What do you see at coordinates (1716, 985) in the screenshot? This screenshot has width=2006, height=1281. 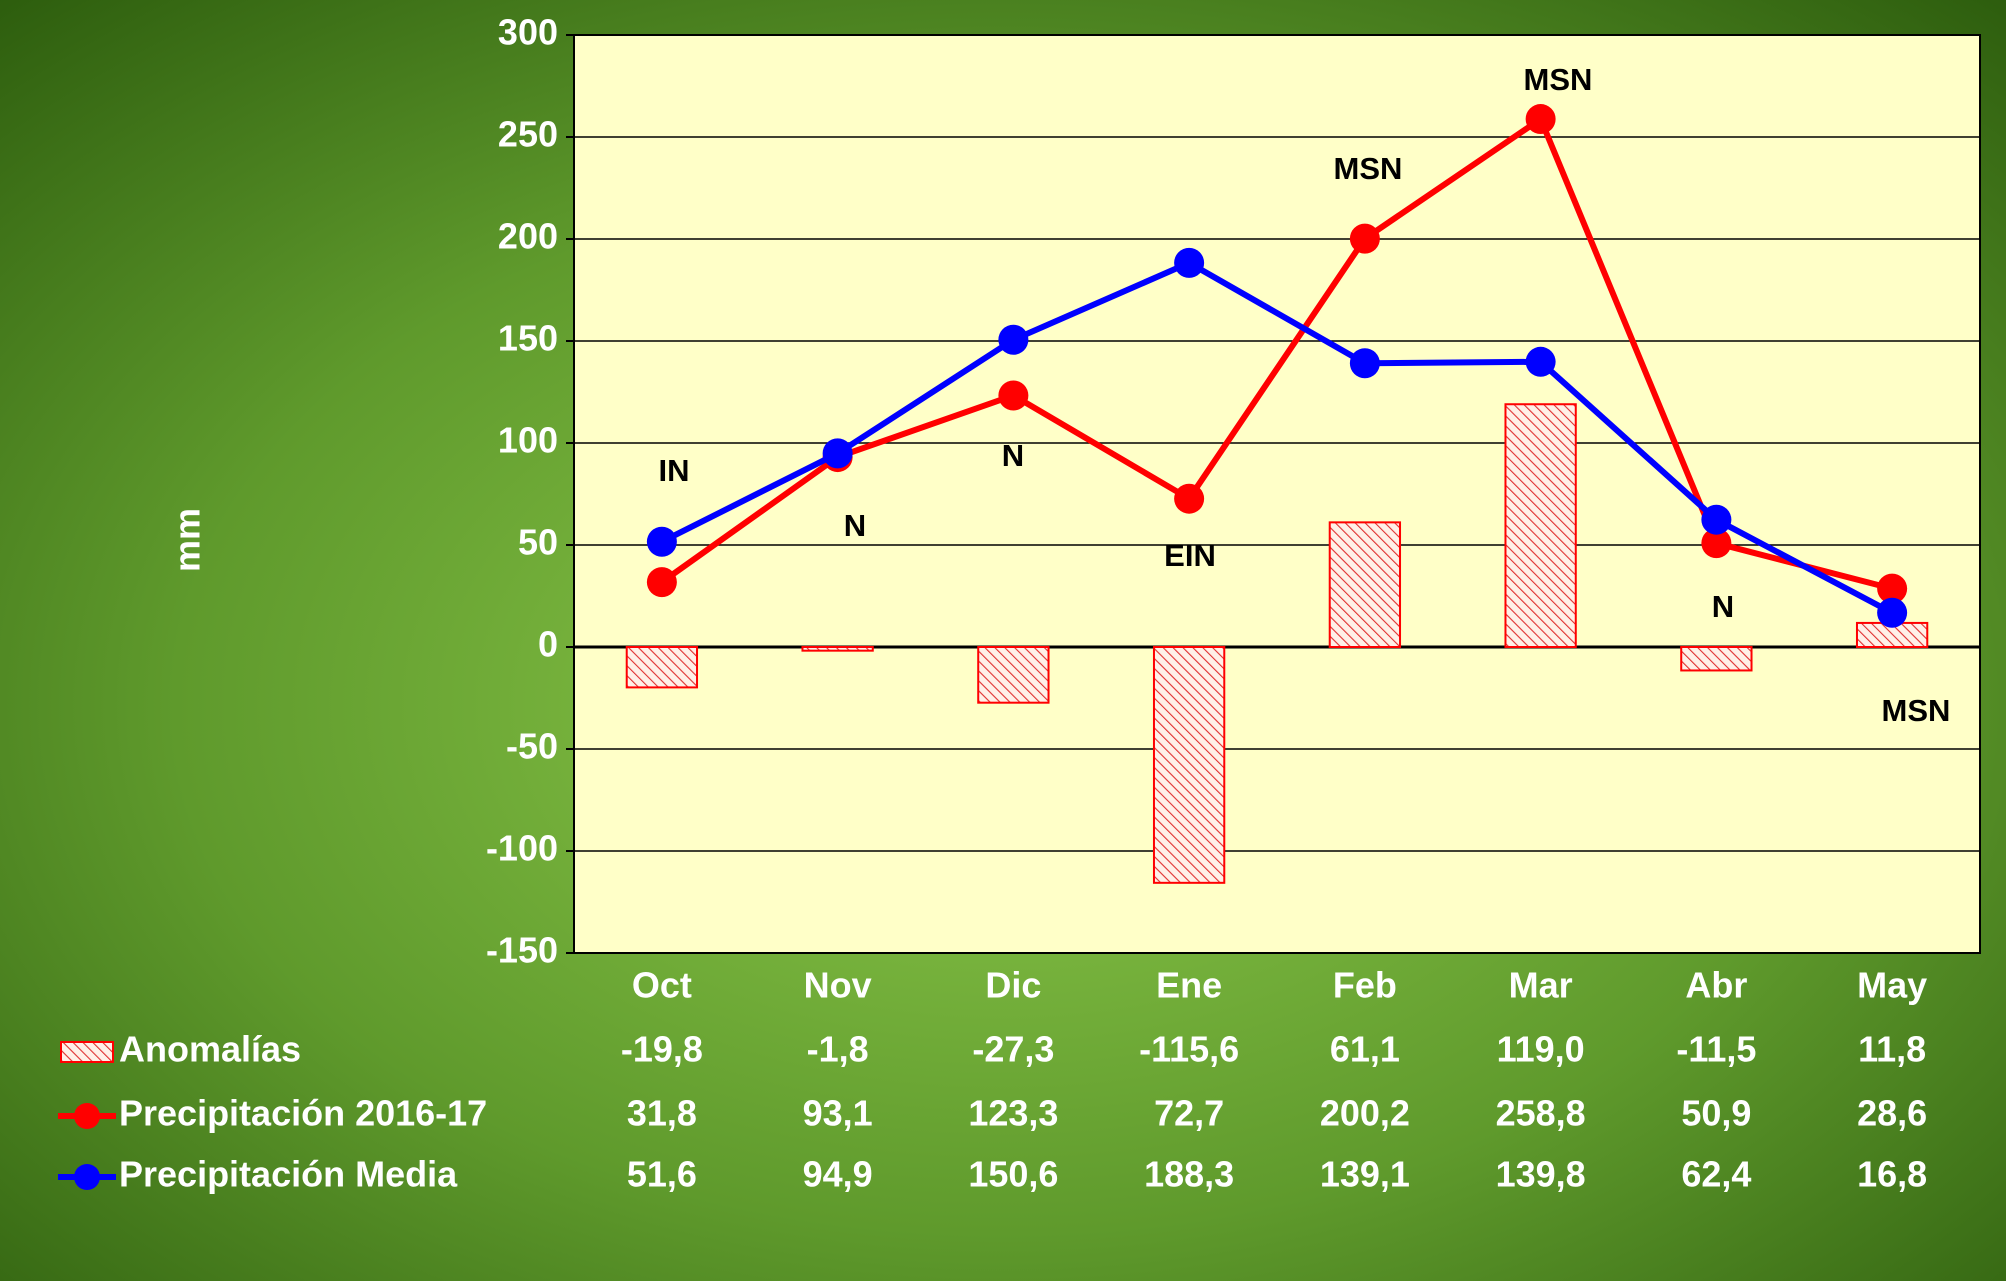 I see `x-tick-label: Abr` at bounding box center [1716, 985].